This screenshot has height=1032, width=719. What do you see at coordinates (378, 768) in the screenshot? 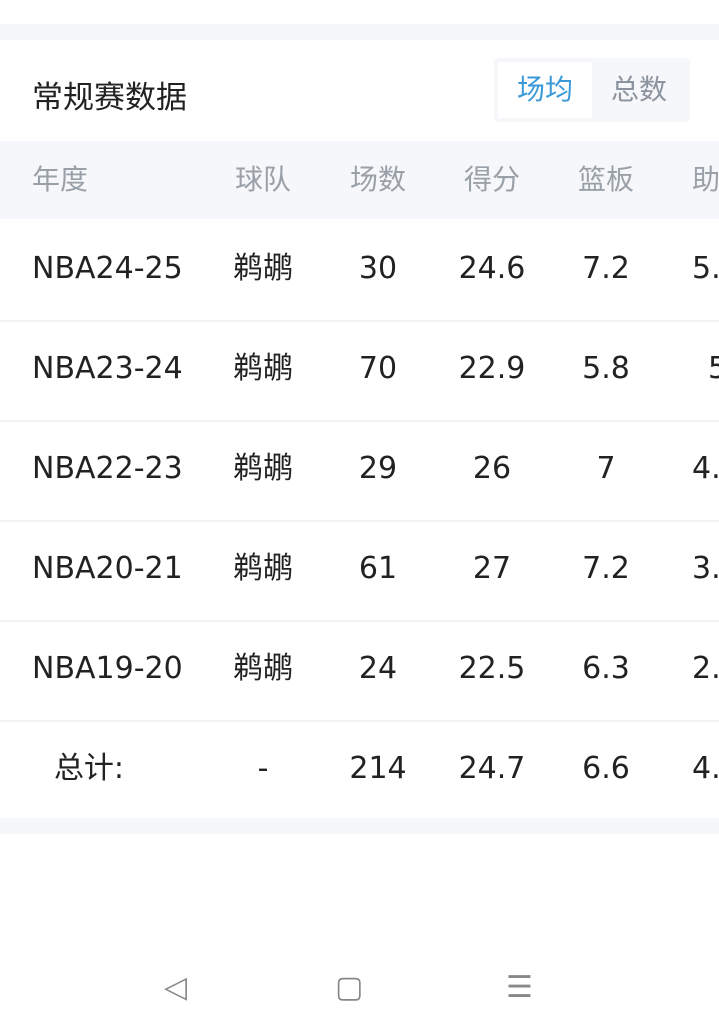
I see `table-cell: 214` at bounding box center [378, 768].